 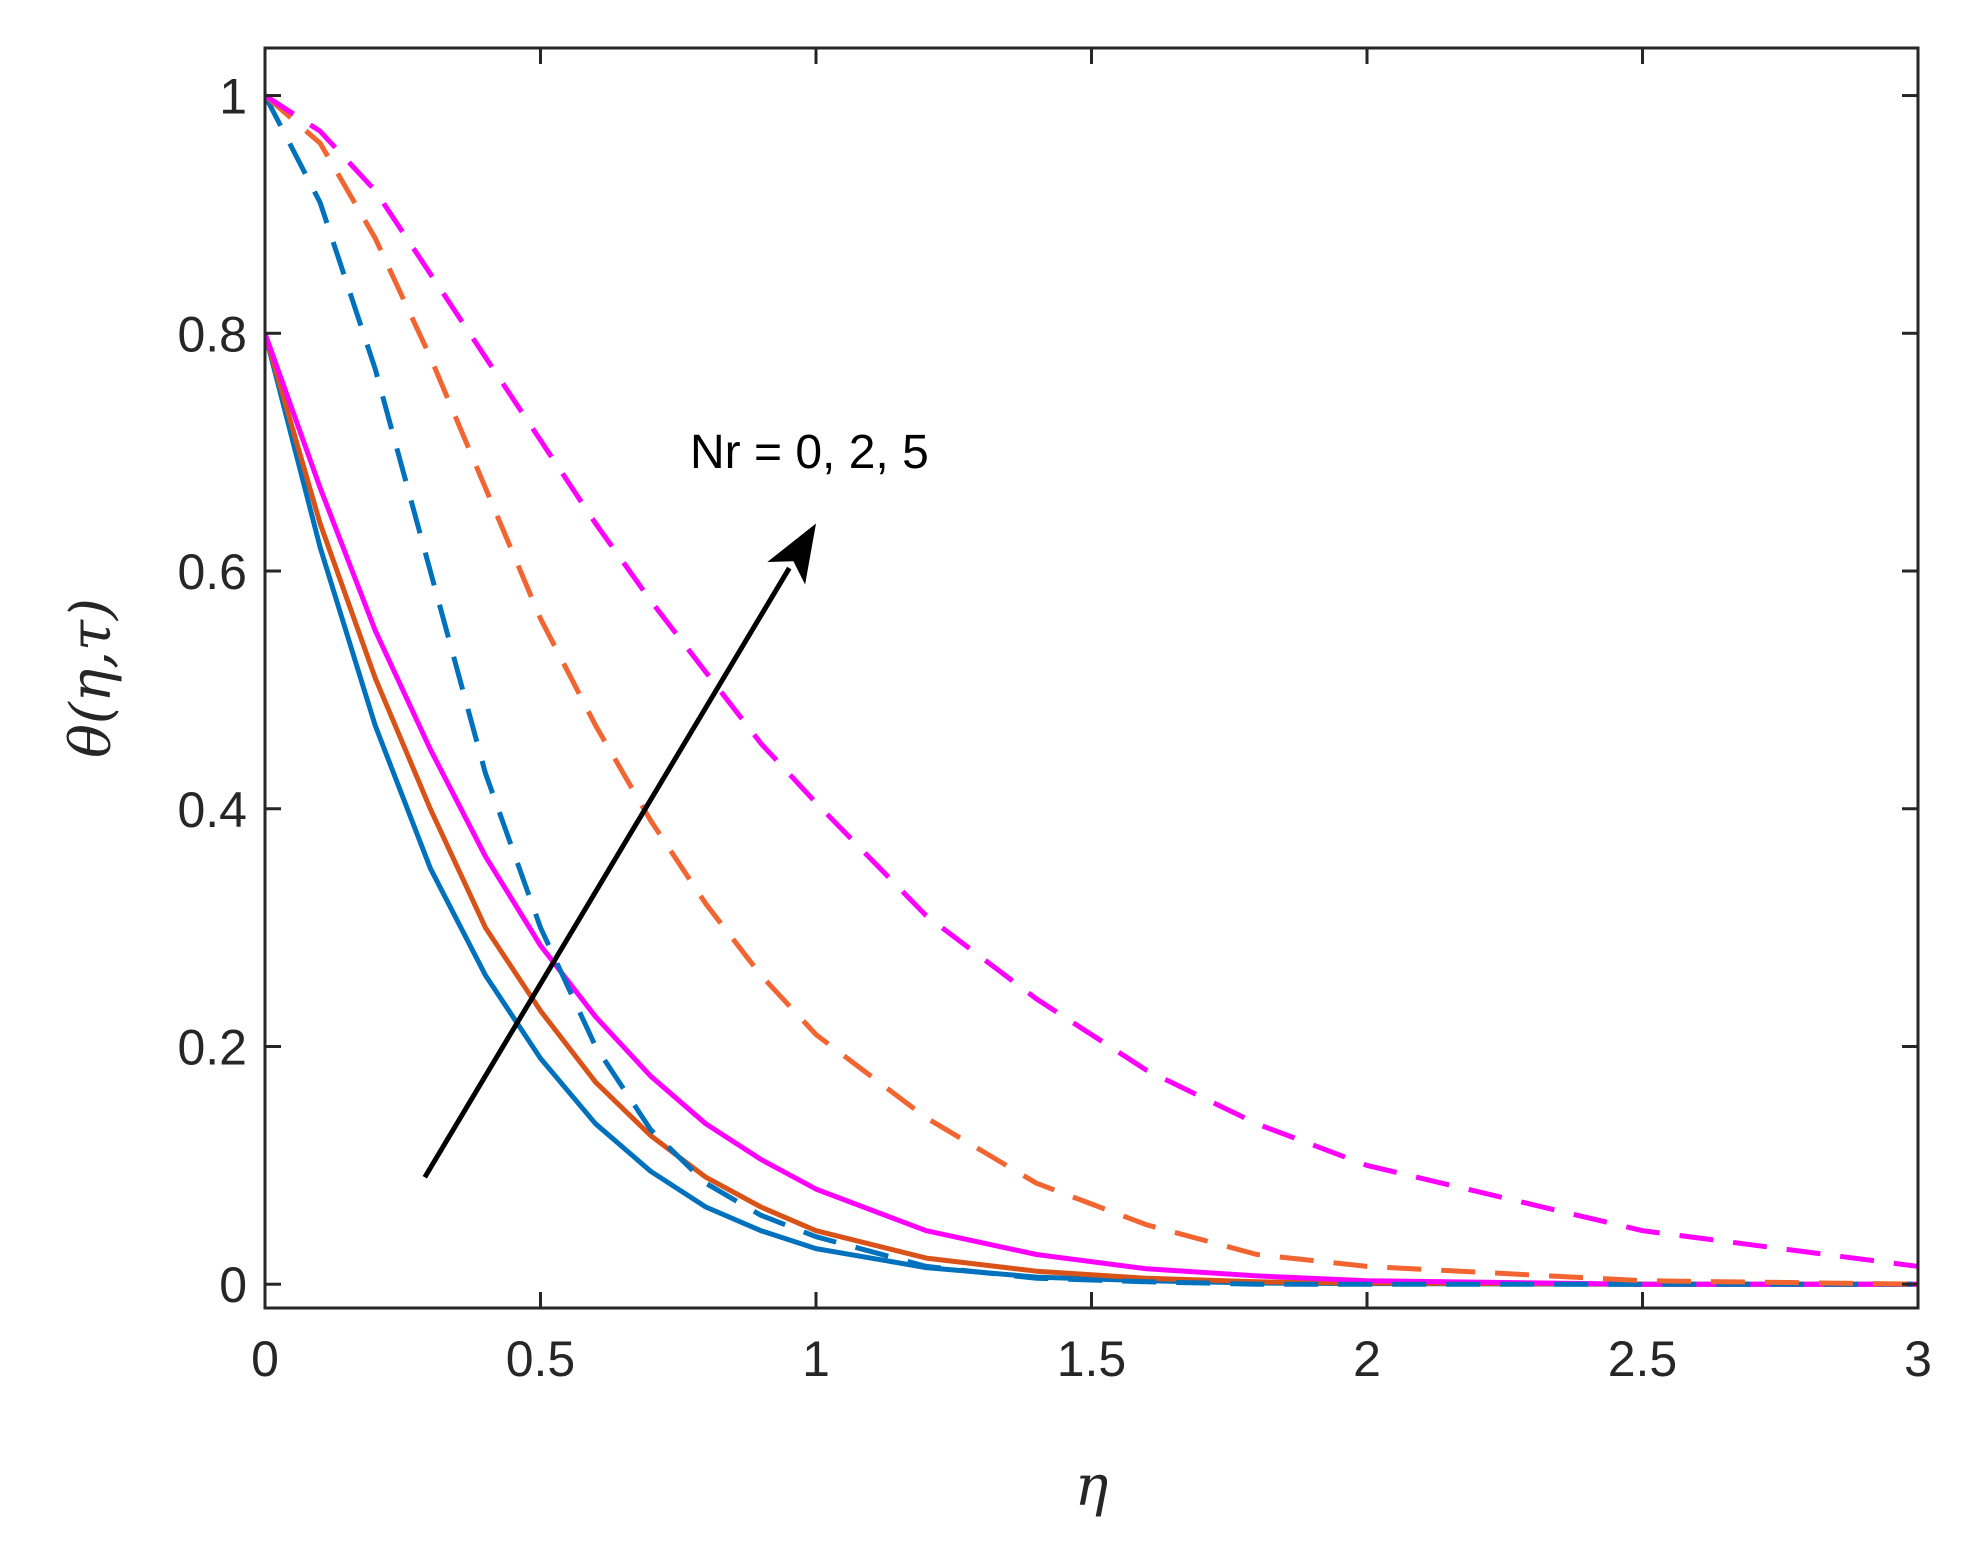 What do you see at coordinates (607, 872) in the screenshot?
I see `annotation-arrow-shaft` at bounding box center [607, 872].